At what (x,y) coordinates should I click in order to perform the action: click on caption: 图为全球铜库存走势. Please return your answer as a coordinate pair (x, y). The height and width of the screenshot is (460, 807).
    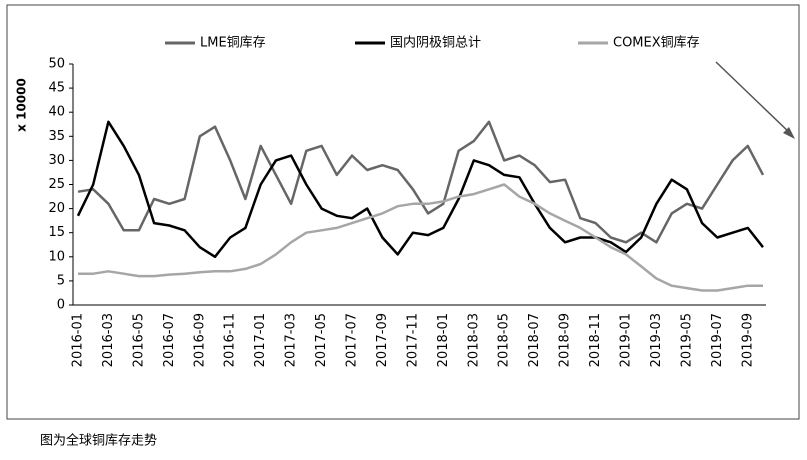
    Looking at the image, I should click on (98, 441).